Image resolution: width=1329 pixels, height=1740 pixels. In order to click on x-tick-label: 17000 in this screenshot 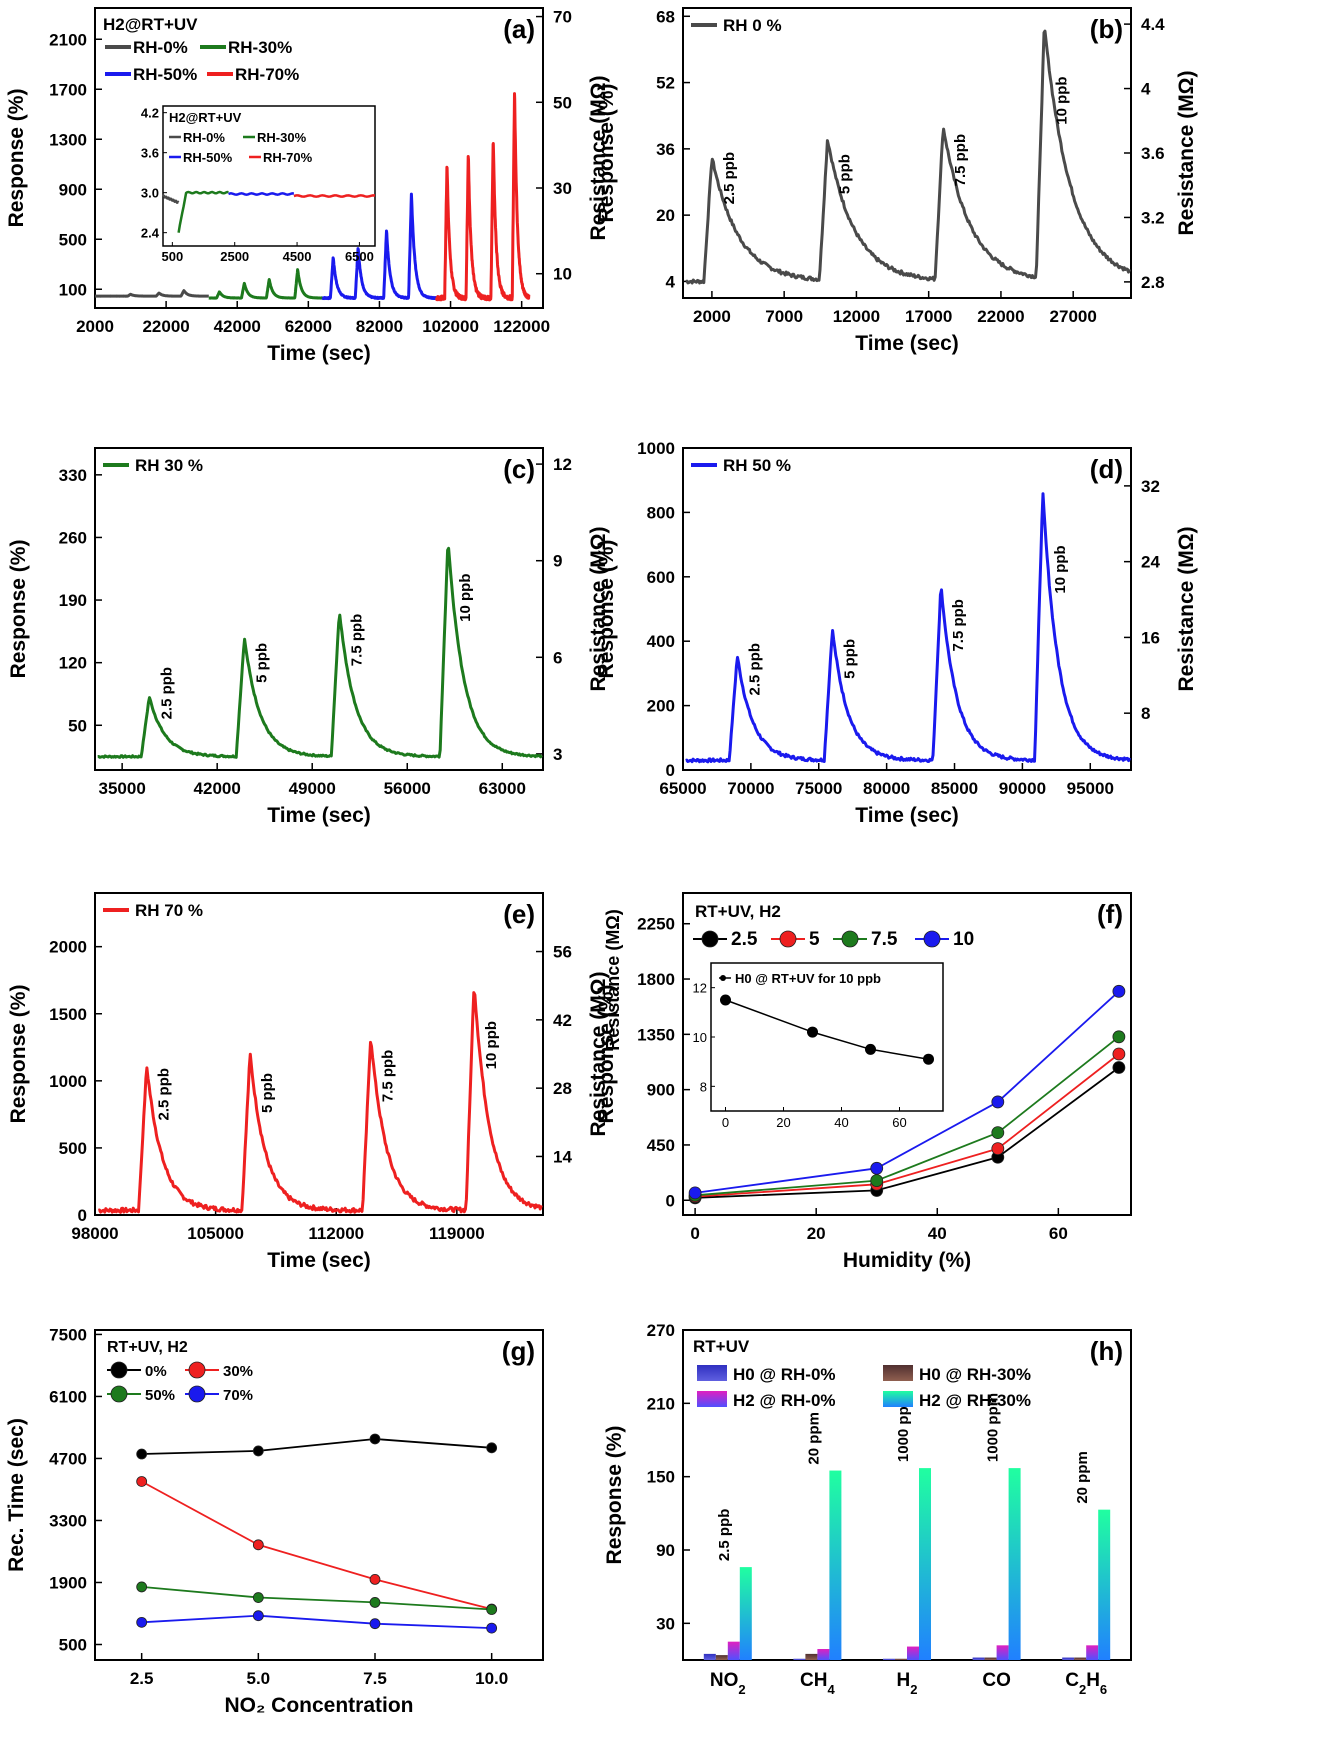, I will do `click(928, 316)`.